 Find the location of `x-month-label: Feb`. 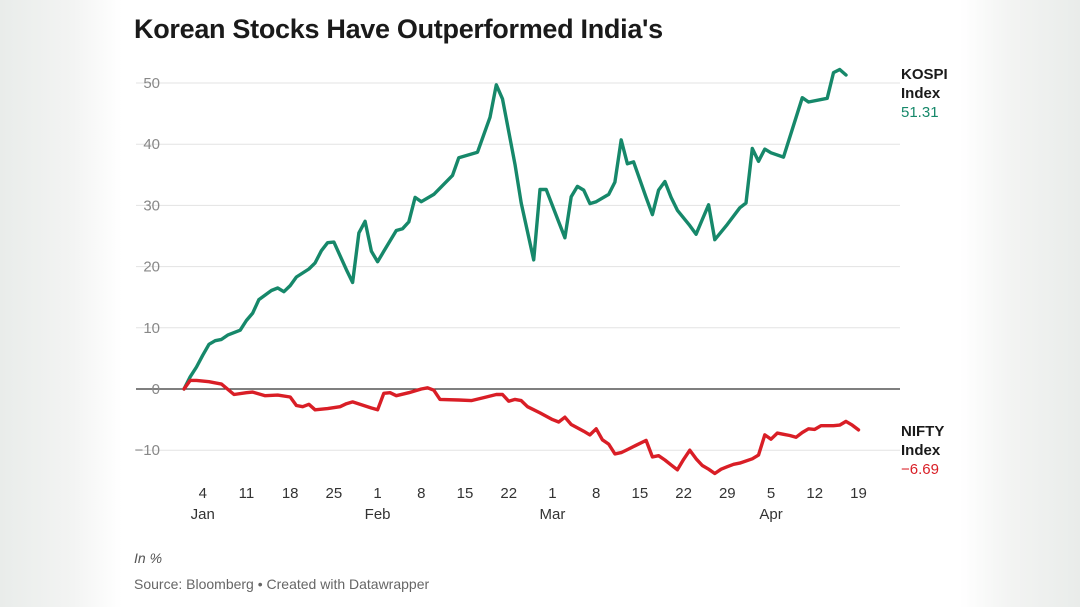

x-month-label: Feb is located at coordinates (378, 514).